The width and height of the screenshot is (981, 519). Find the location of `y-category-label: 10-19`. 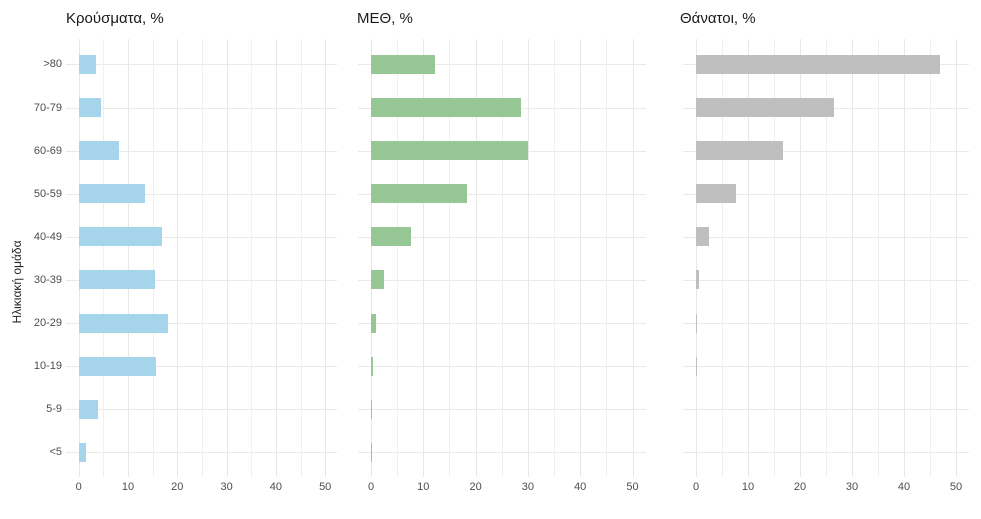

y-category-label: 10-19 is located at coordinates (47, 366).